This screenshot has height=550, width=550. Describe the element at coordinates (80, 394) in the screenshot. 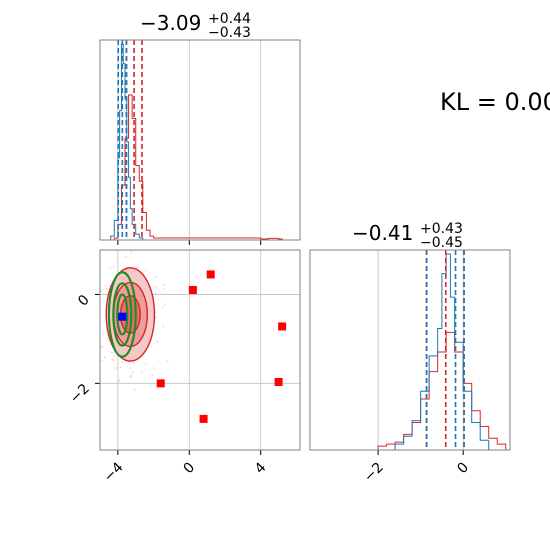

I see `y-tick-label: −2` at that location.